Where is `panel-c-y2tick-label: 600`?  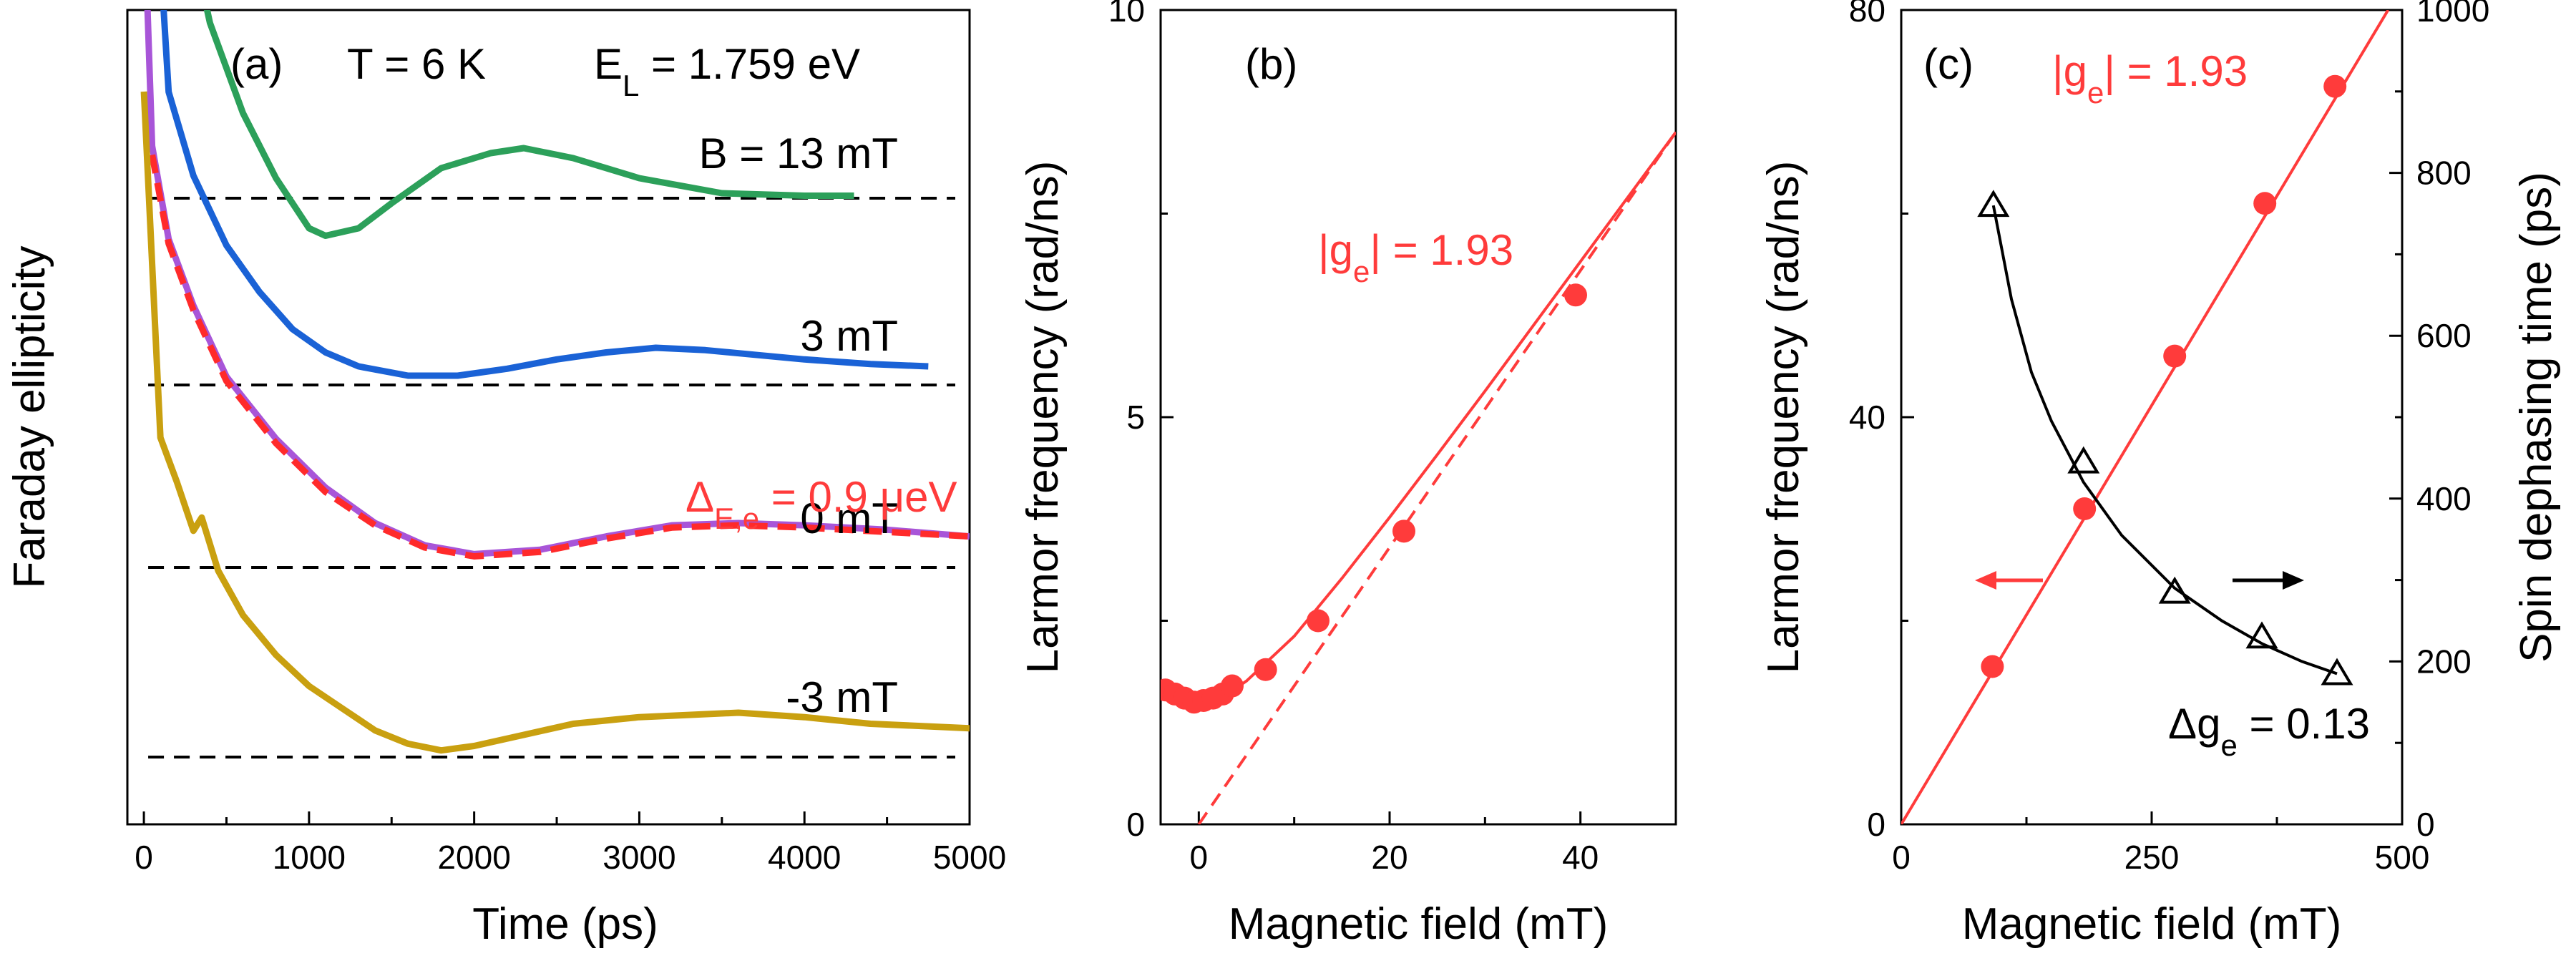 panel-c-y2tick-label: 600 is located at coordinates (2444, 335).